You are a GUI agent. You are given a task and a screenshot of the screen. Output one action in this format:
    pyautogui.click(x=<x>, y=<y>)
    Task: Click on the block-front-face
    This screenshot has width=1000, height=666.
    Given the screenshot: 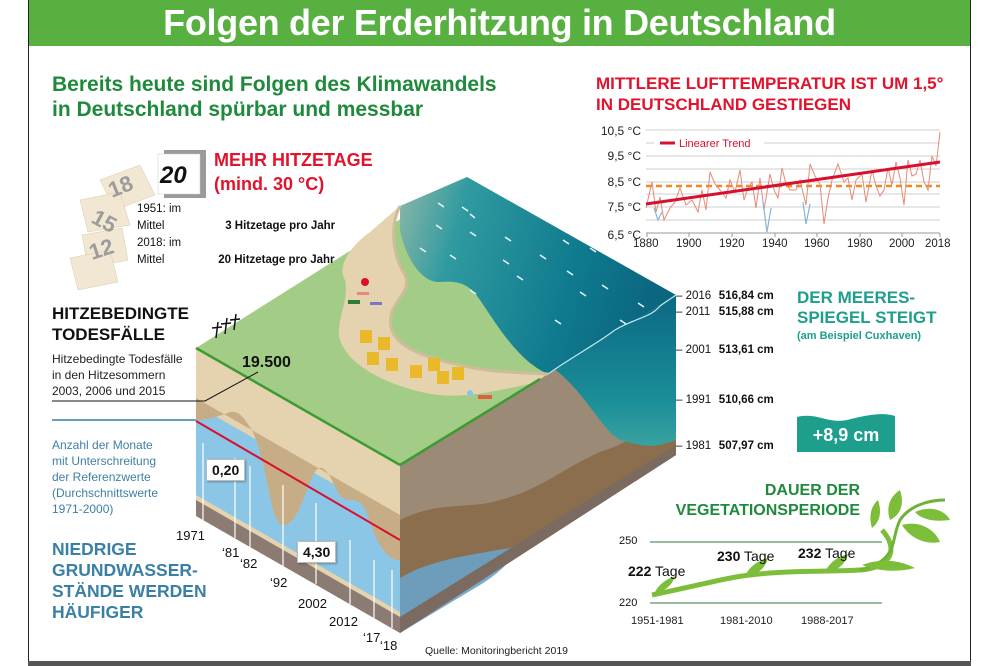 What is the action you would take?
    pyautogui.click(x=298, y=490)
    